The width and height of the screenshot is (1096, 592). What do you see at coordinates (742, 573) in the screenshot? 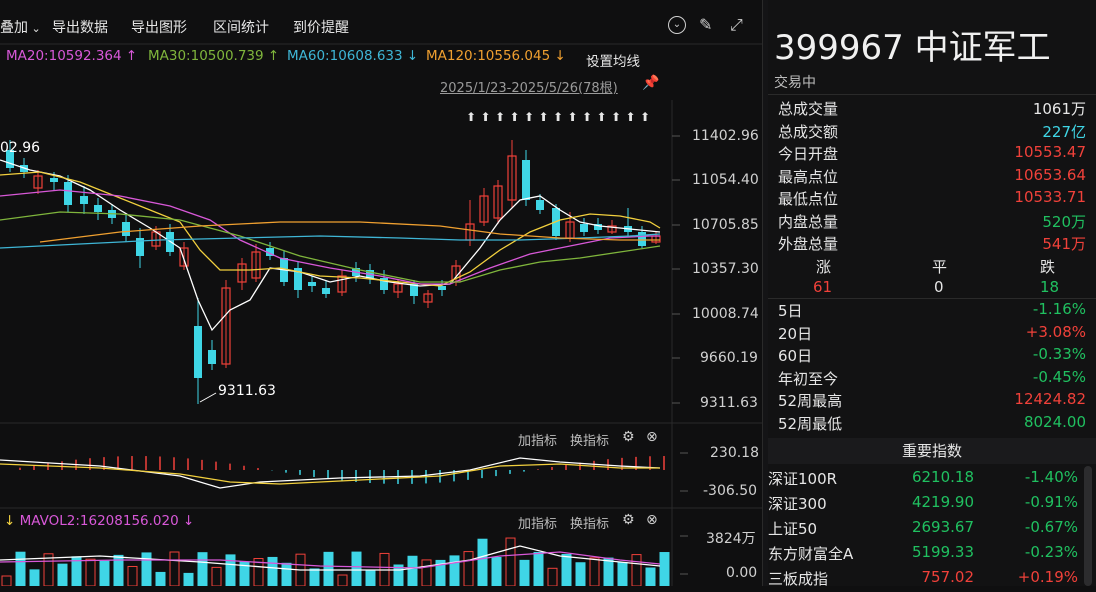
I see `vol-axis-bottom: 0.00` at bounding box center [742, 573].